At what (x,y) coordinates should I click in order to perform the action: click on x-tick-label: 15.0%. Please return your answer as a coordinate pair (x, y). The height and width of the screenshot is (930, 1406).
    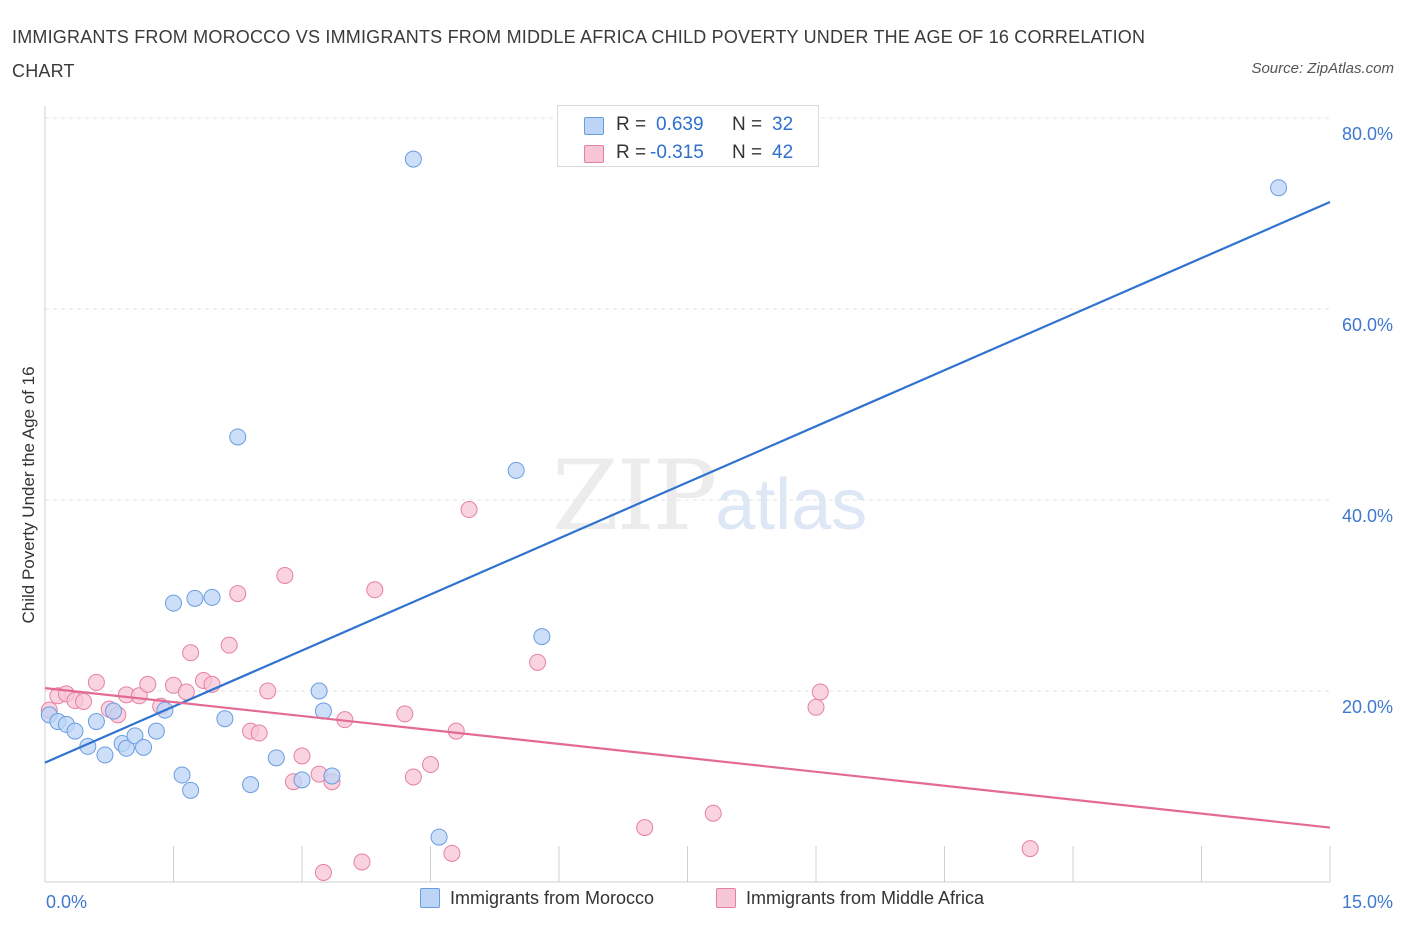
    Looking at the image, I should click on (1367, 902).